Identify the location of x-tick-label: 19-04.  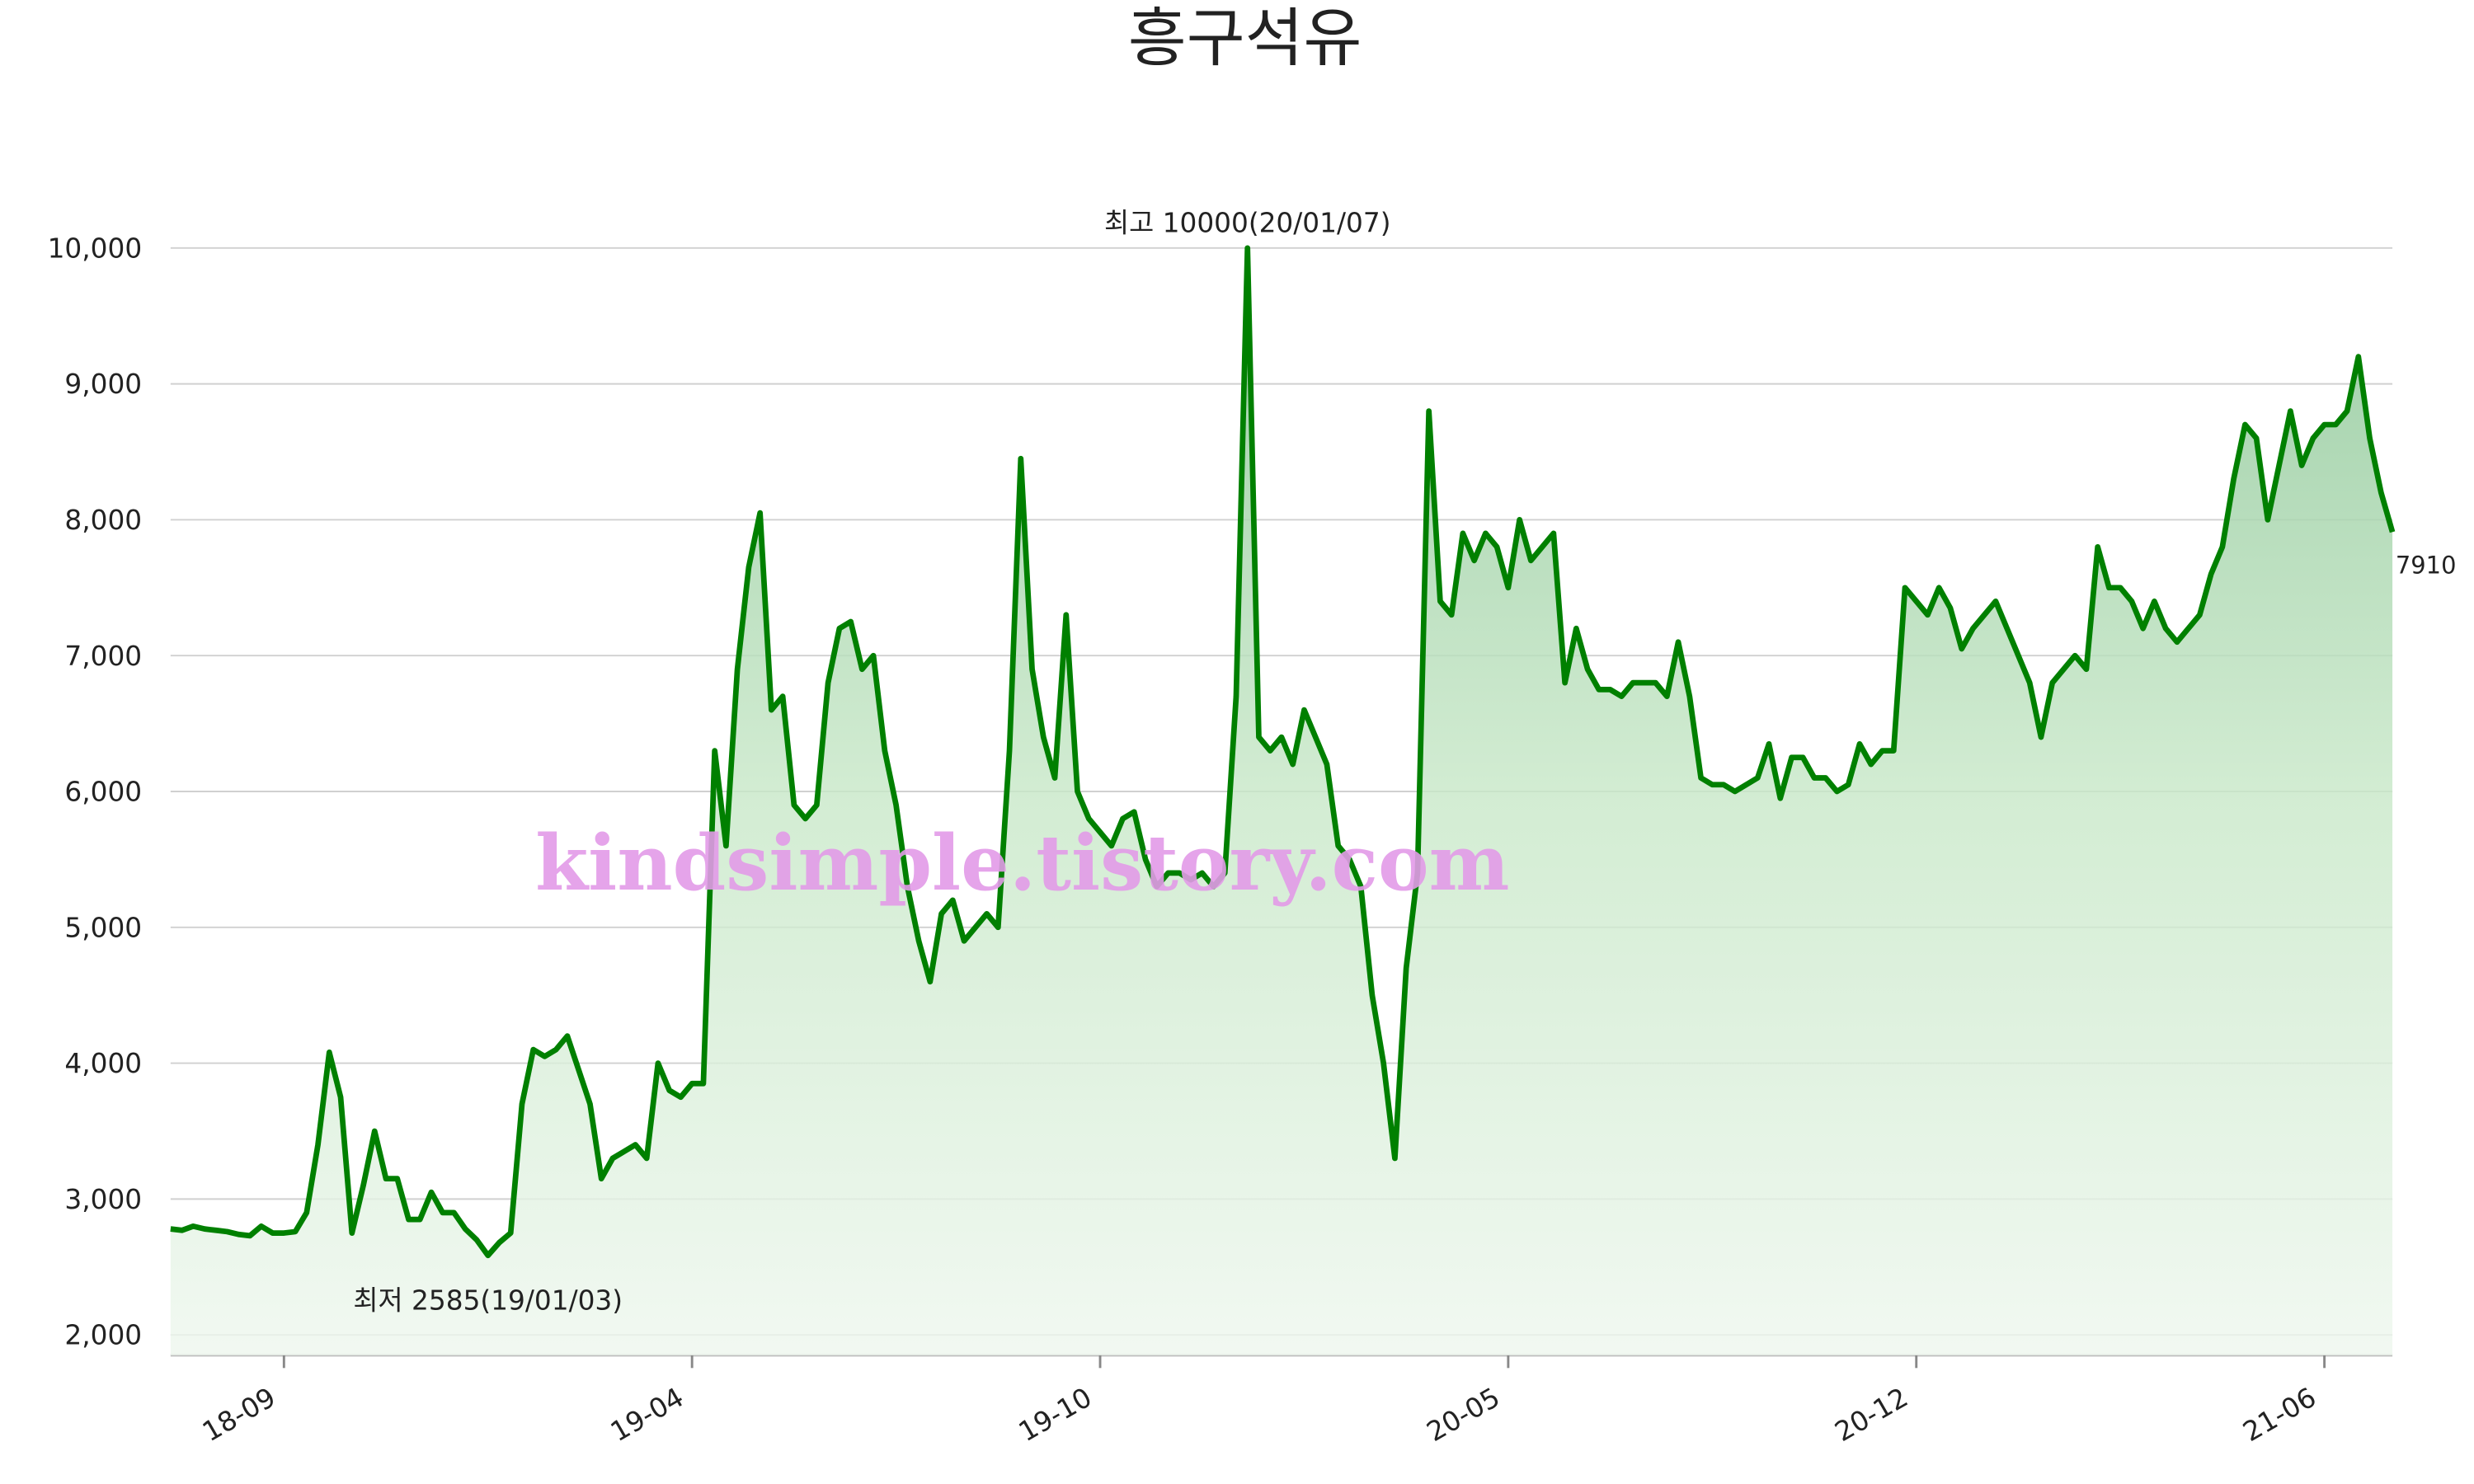
(647, 1415).